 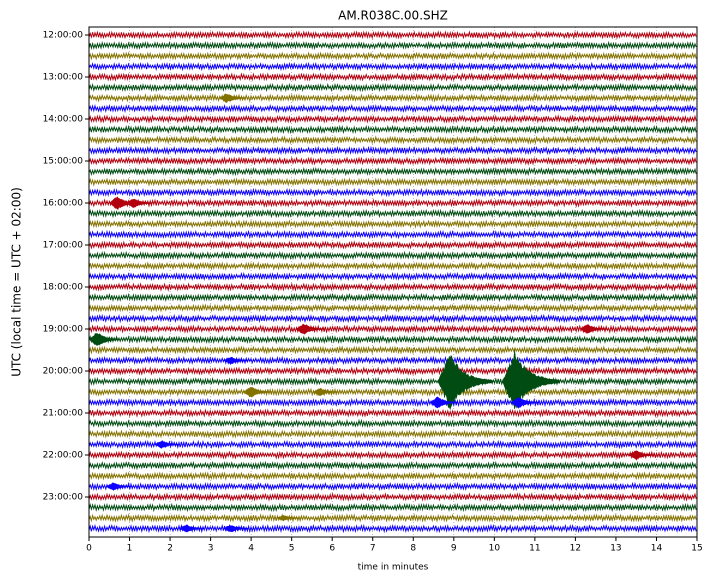 I want to click on x-tick-label: 2, so click(x=170, y=549).